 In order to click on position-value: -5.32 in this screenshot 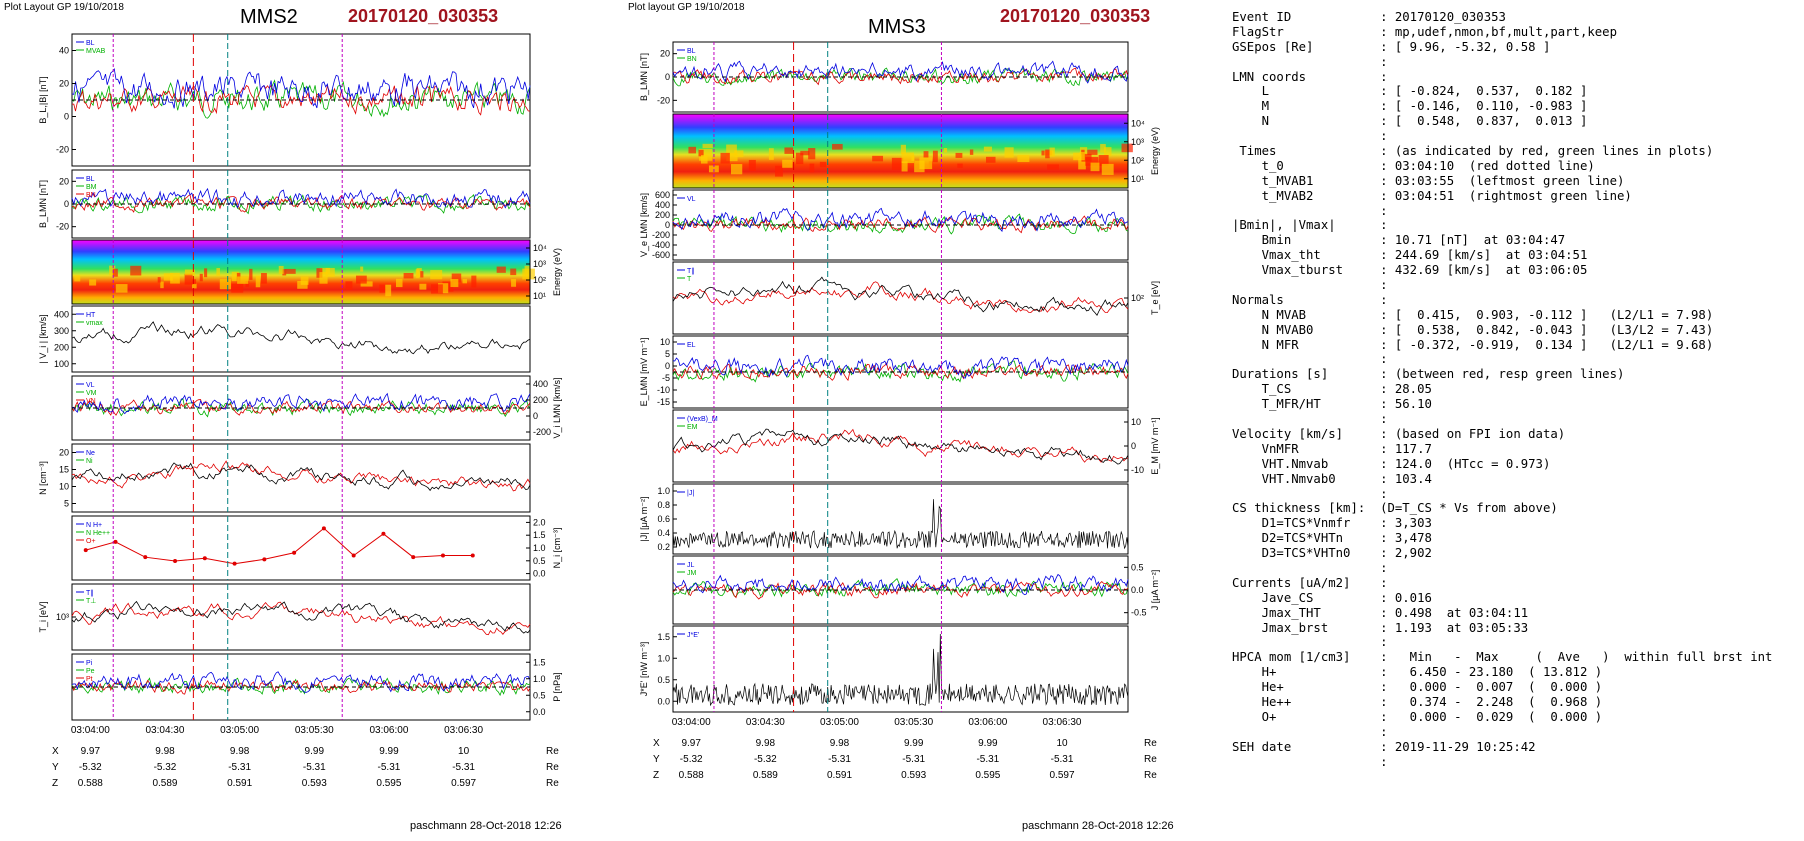, I will do `click(165, 767)`.